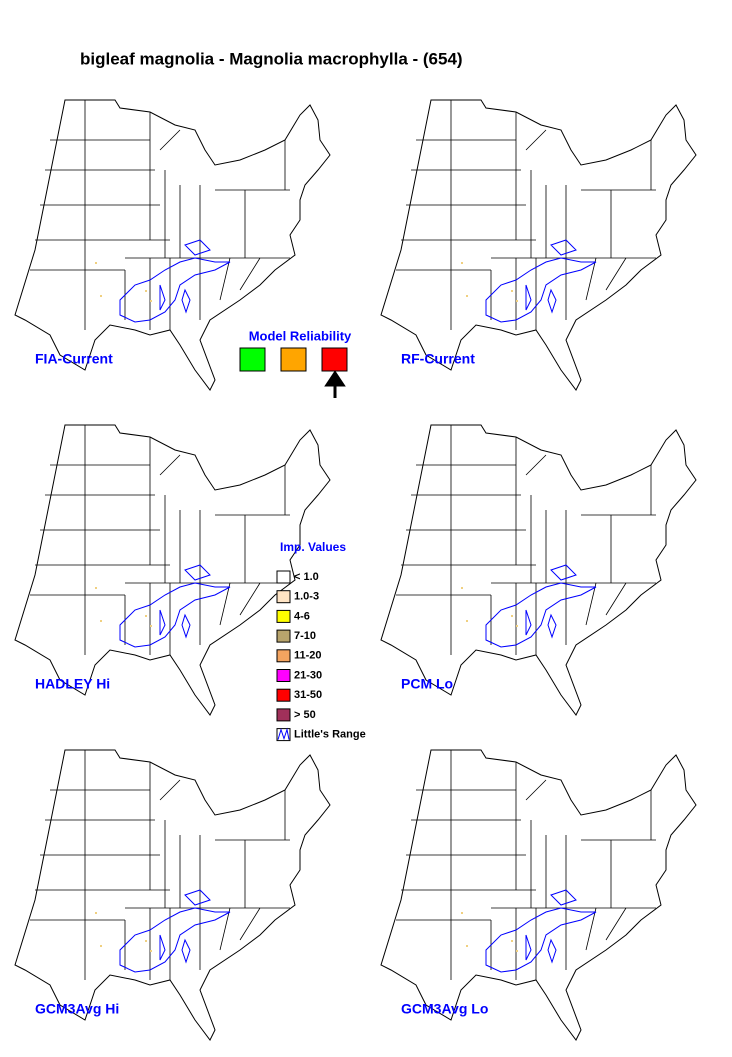 This screenshot has width=732, height=1057. I want to click on map: GCM3Avg Hi, so click(172, 895).